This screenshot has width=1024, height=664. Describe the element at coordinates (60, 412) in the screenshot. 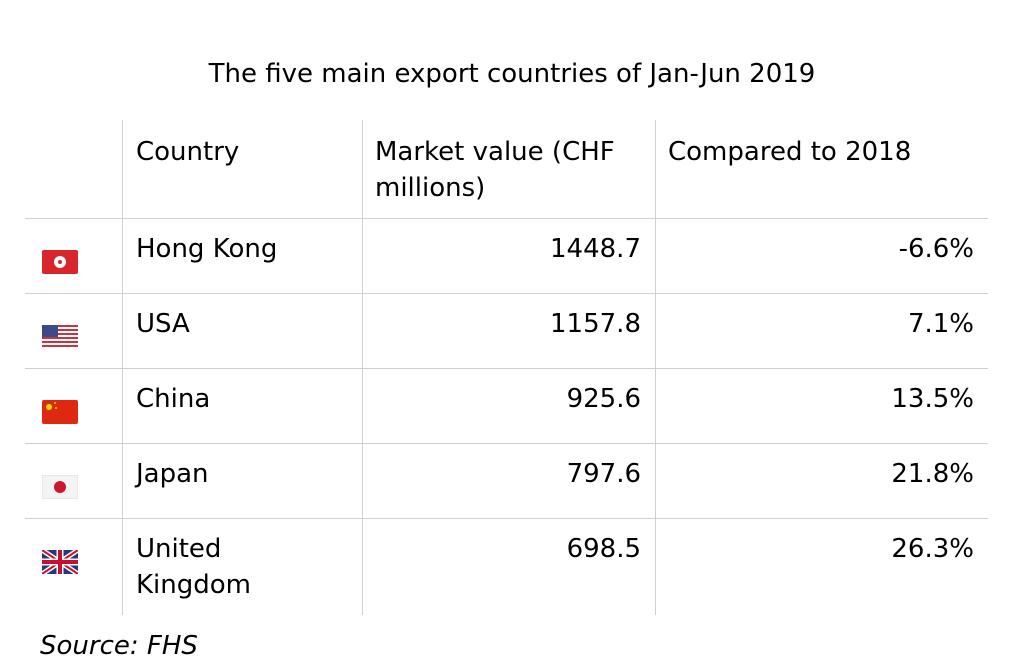

I see `flag-china` at that location.